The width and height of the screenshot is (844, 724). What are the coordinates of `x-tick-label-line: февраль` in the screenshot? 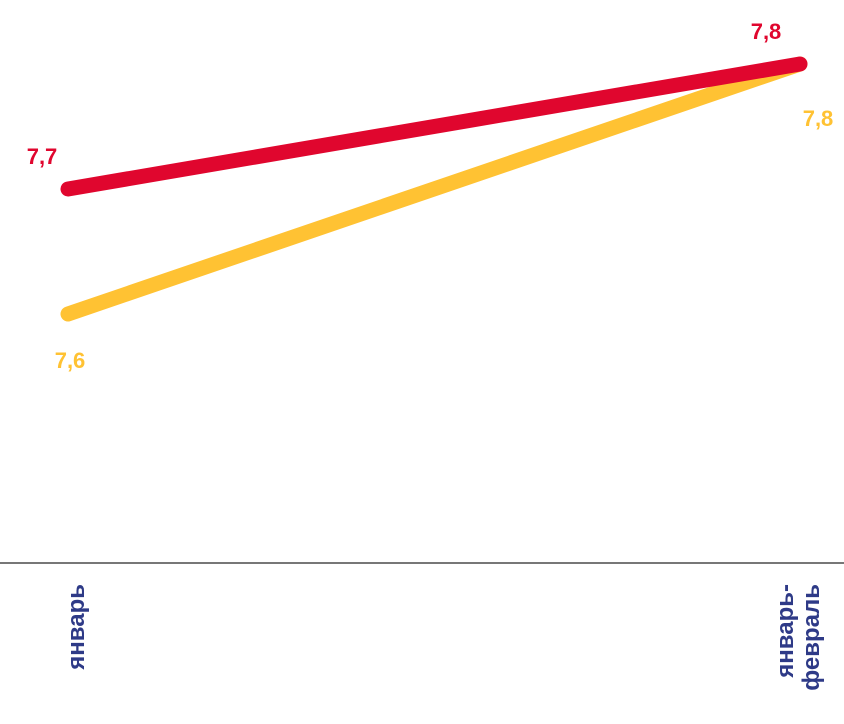 It's located at (811, 637).